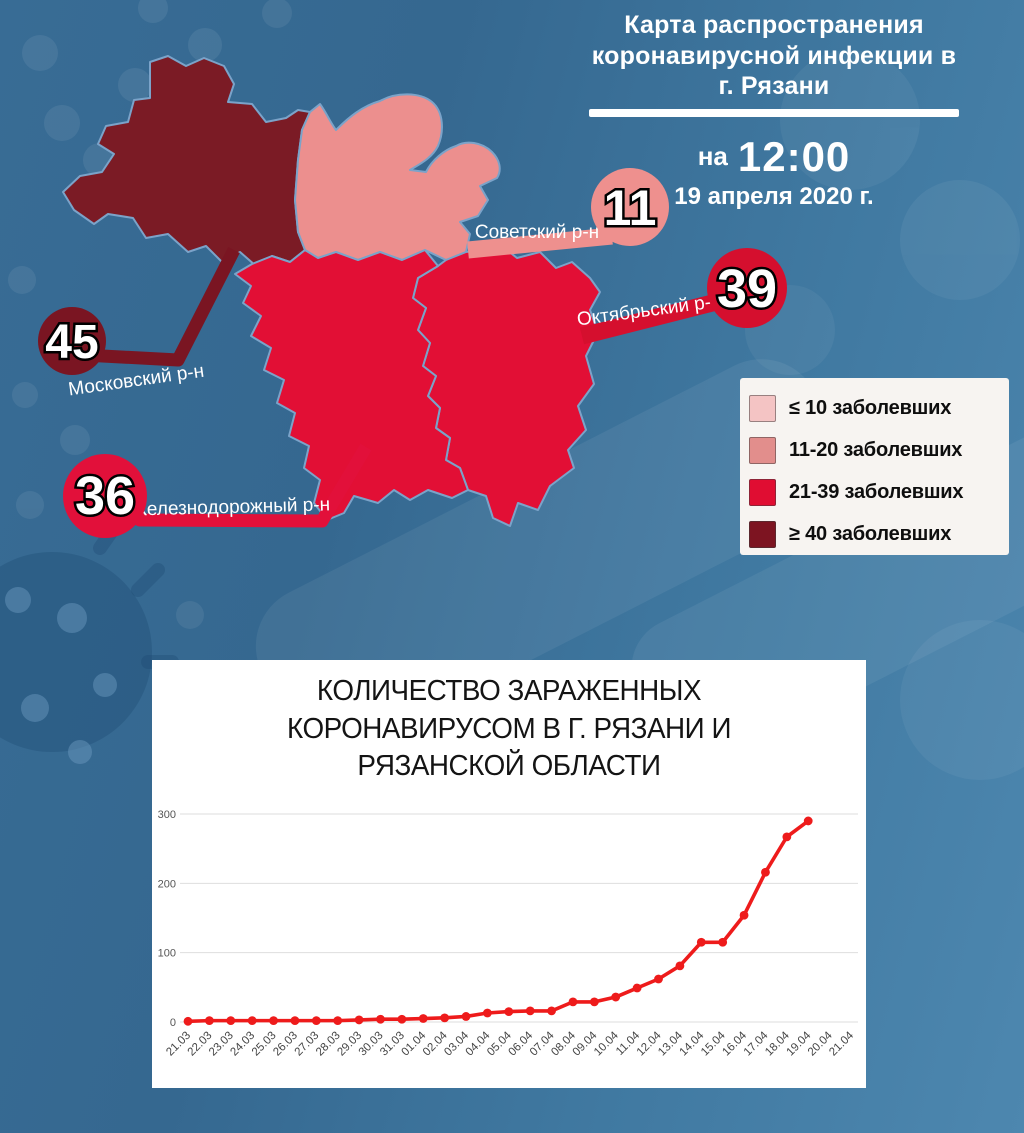  Describe the element at coordinates (186, 161) in the screenshot. I see `district-moskovsky-shape` at that location.